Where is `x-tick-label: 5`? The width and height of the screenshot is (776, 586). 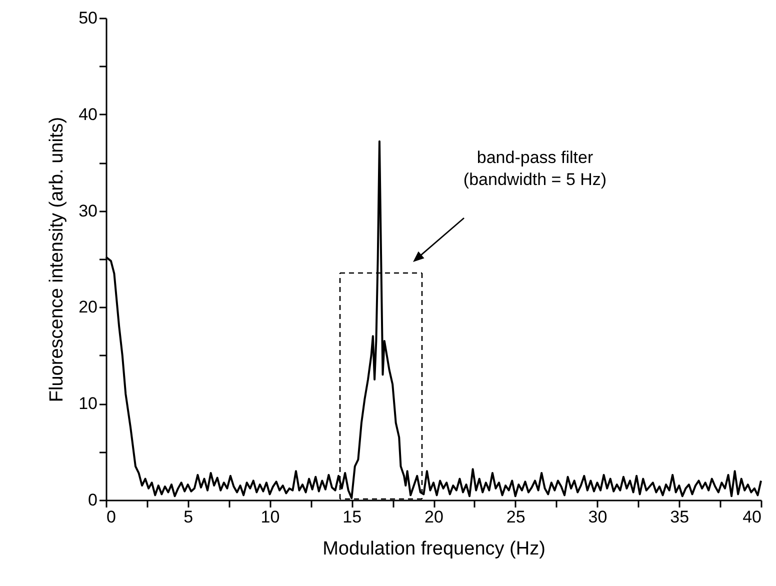 x-tick-label: 5 is located at coordinates (189, 517).